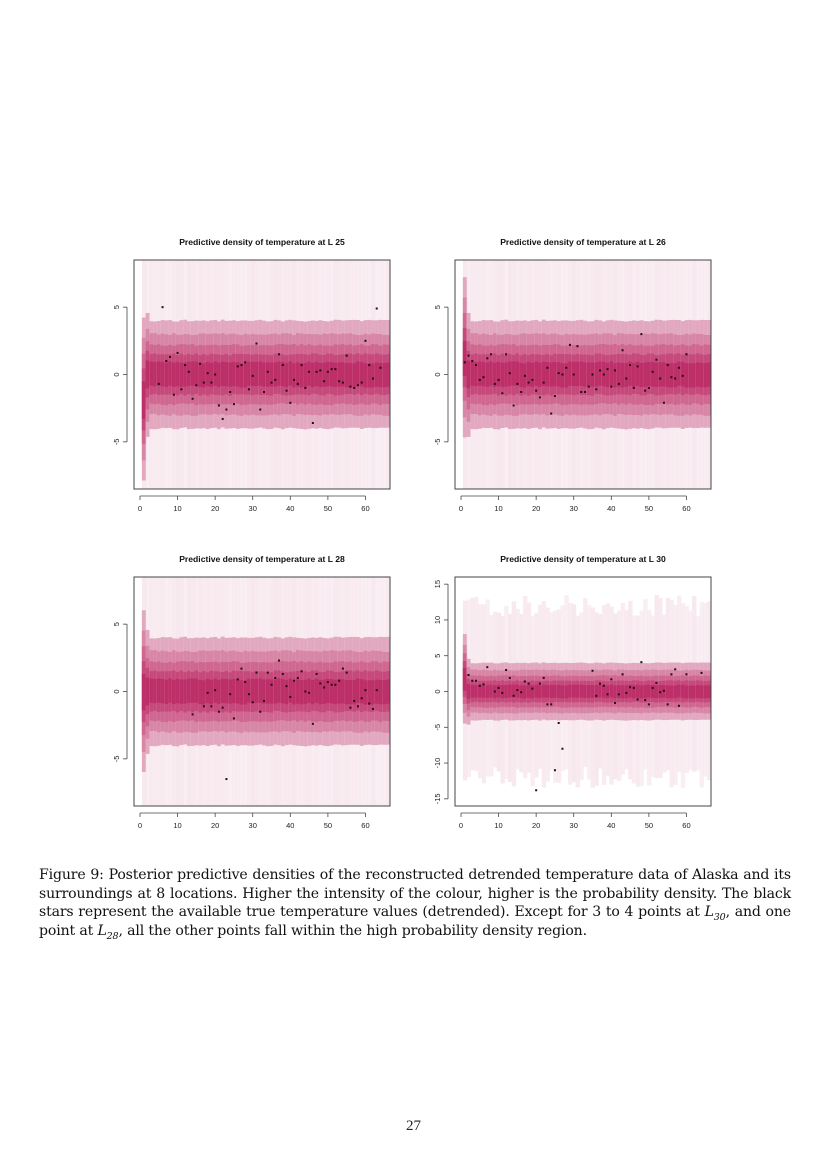 The height and width of the screenshot is (1169, 827). Describe the element at coordinates (574, 825) in the screenshot. I see `x-tick-label: 30` at that location.